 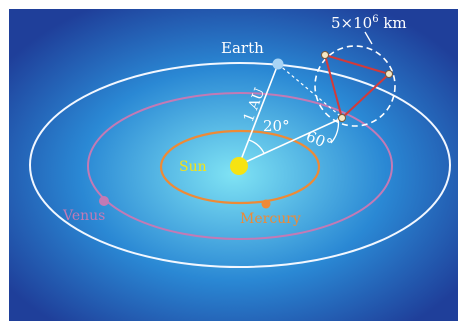 I want to click on earth-formation-dashed-line, so click(x=311, y=92).